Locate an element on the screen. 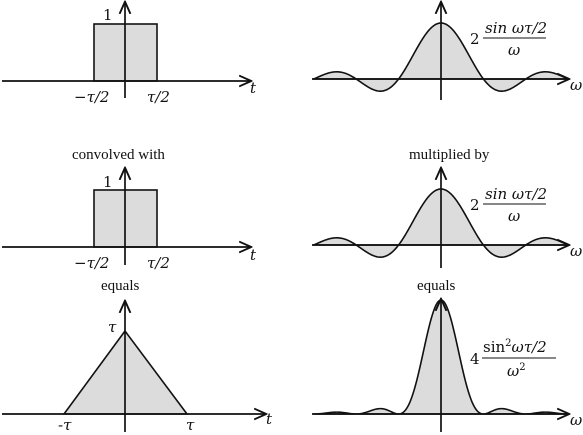 The image size is (583, 435). numerator: sin2ωτ/2 is located at coordinates (515, 347).